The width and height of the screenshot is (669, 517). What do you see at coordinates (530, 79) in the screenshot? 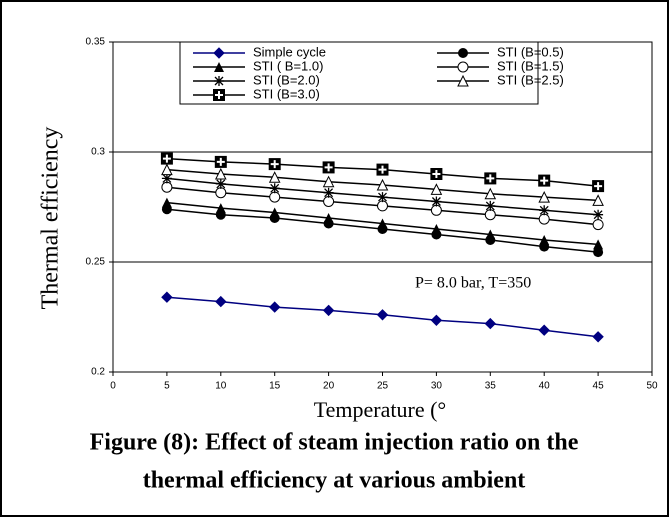
I see `legend-label: STI (B=2.5)` at bounding box center [530, 79].